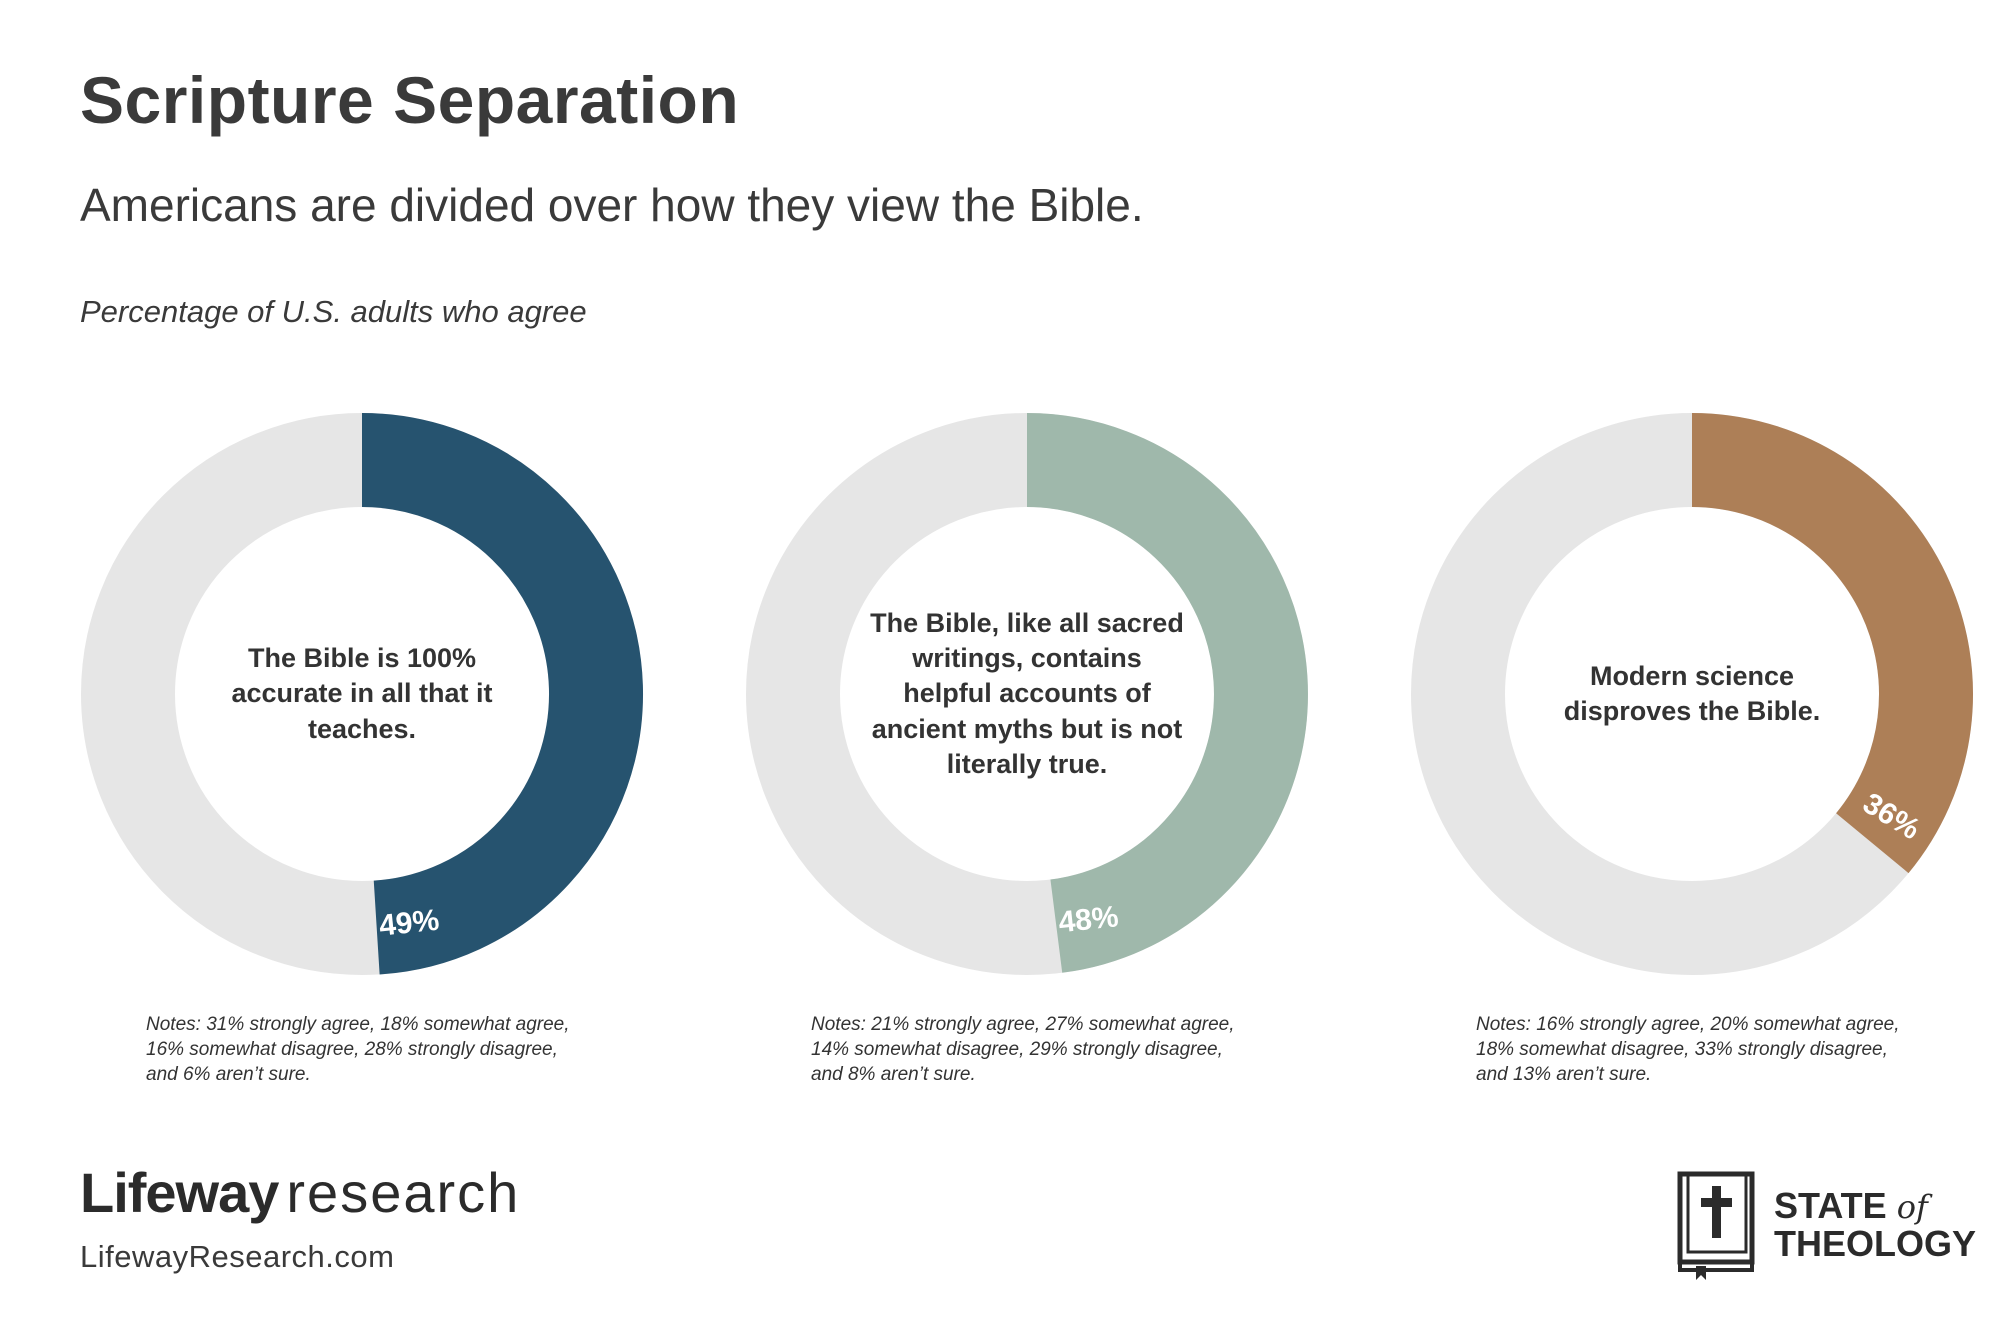 Image resolution: width=2014 pixels, height=1328 pixels. I want to click on chart-title: Scripture Separation, so click(410, 100).